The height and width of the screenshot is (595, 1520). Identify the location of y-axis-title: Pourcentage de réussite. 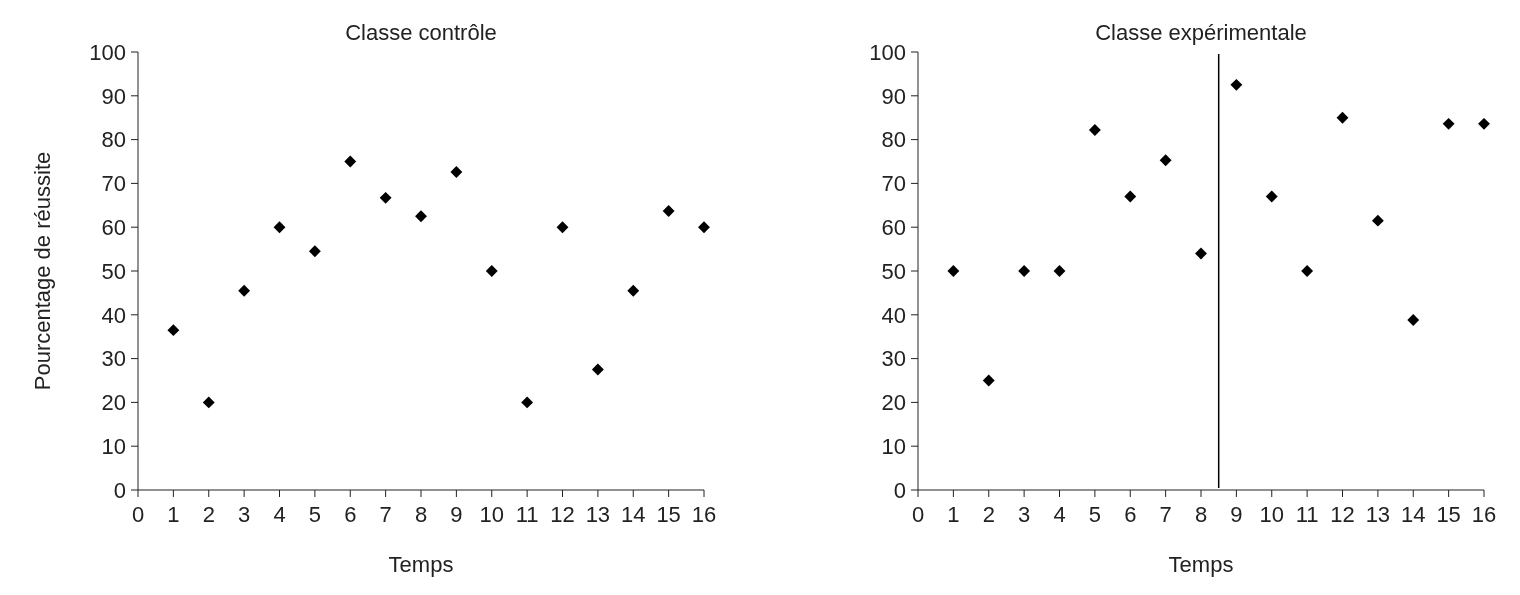
(42, 271).